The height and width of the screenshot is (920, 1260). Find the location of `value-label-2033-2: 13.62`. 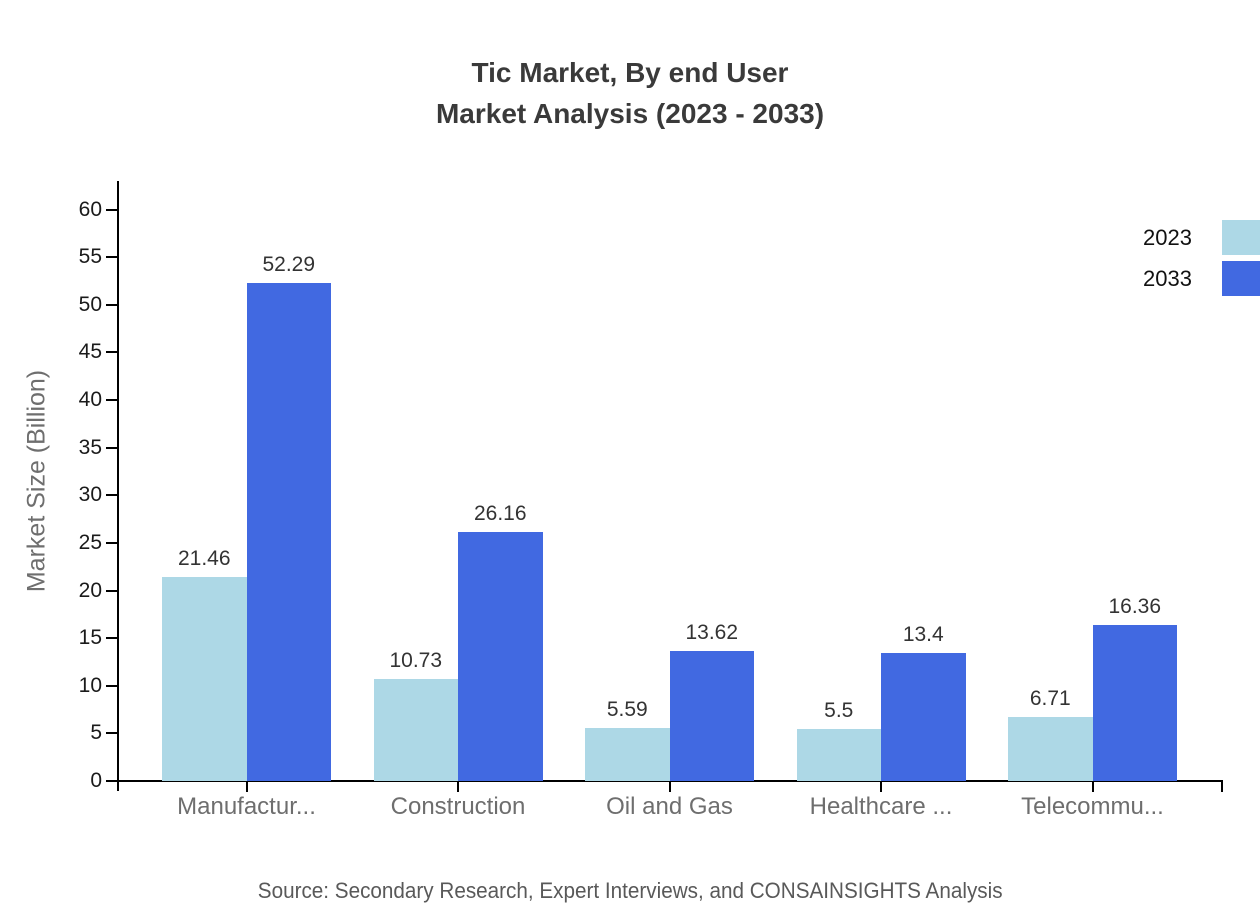

value-label-2033-2: 13.62 is located at coordinates (712, 633).